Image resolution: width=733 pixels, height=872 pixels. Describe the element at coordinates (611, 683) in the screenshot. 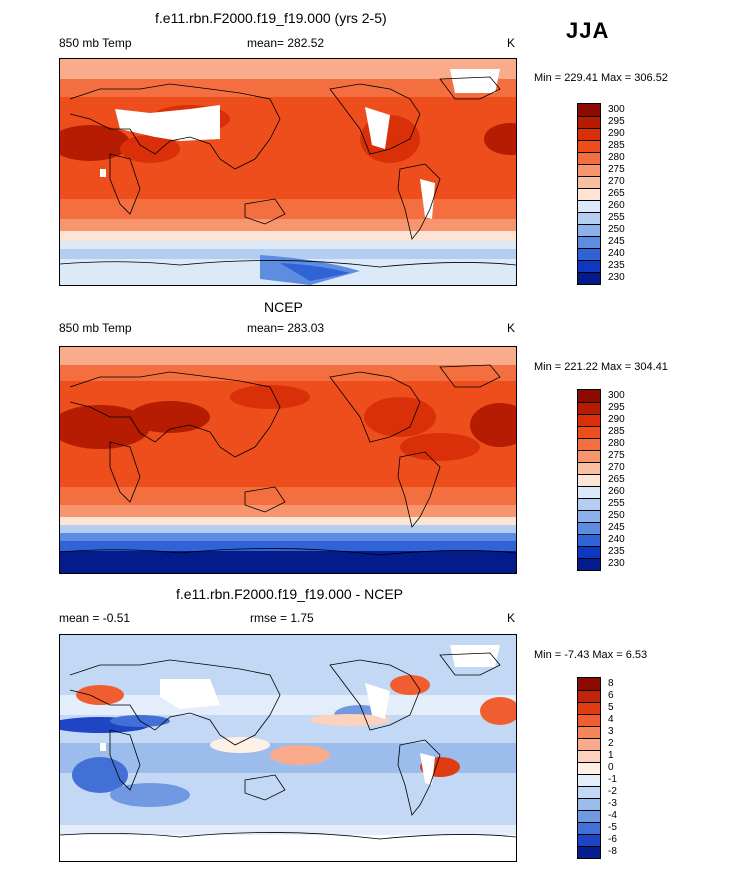

I see `colorbar-tick-label: 8` at that location.